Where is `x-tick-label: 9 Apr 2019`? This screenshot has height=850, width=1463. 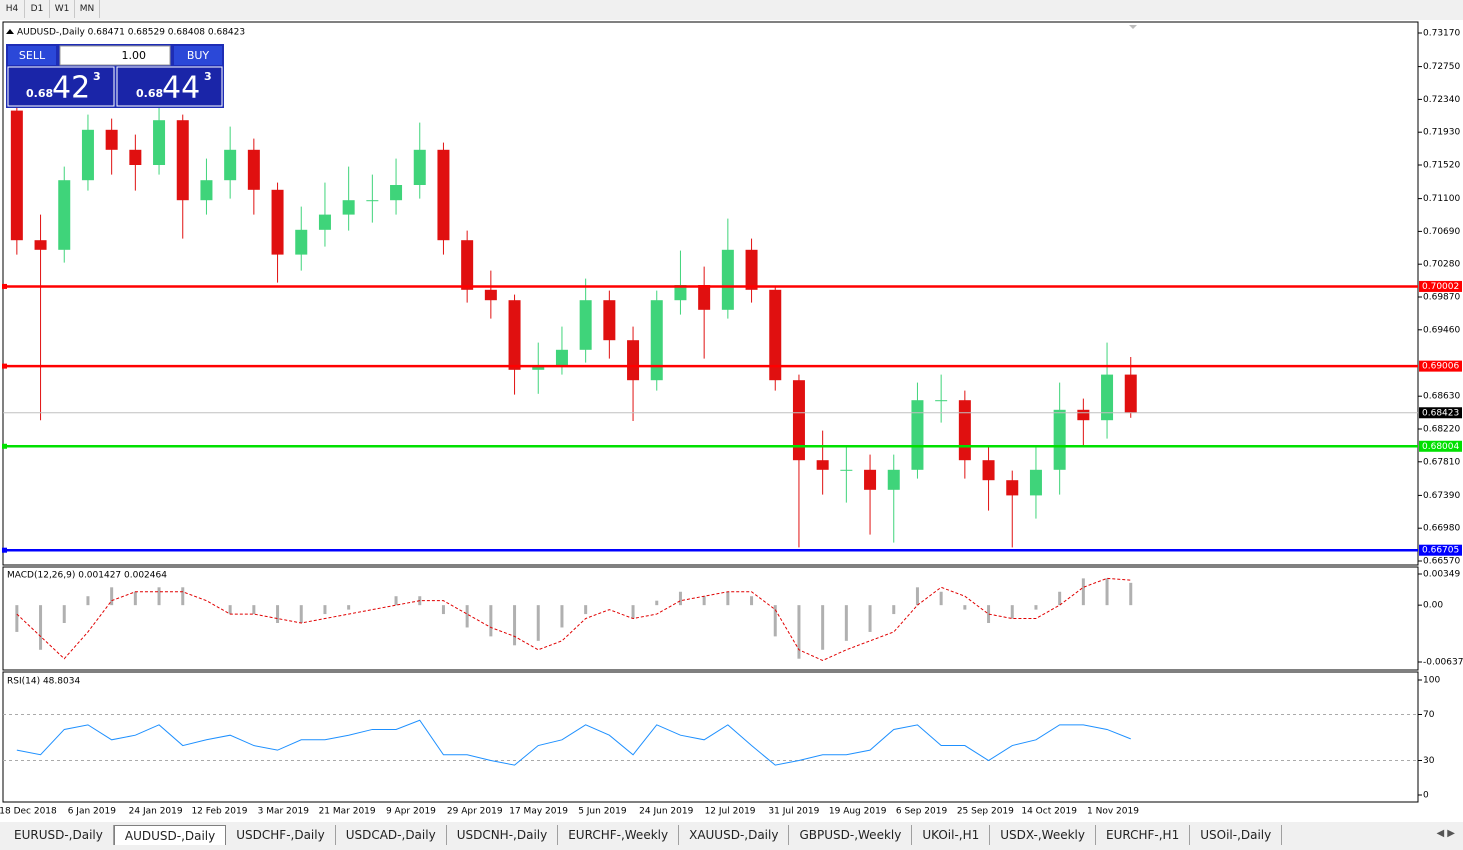 x-tick-label: 9 Apr 2019 is located at coordinates (411, 812).